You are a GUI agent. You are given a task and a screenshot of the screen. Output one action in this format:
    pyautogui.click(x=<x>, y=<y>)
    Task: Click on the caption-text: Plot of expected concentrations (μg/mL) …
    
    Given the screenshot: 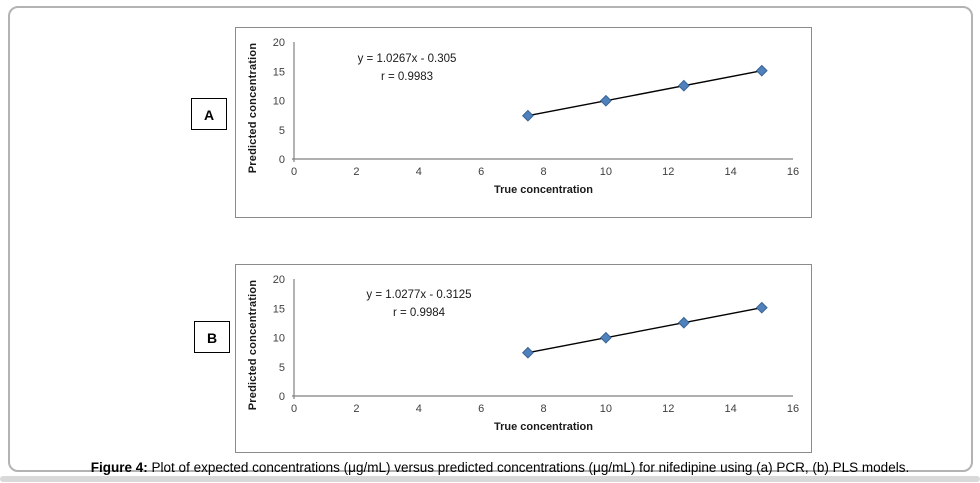 What is the action you would take?
    pyautogui.click(x=528, y=467)
    